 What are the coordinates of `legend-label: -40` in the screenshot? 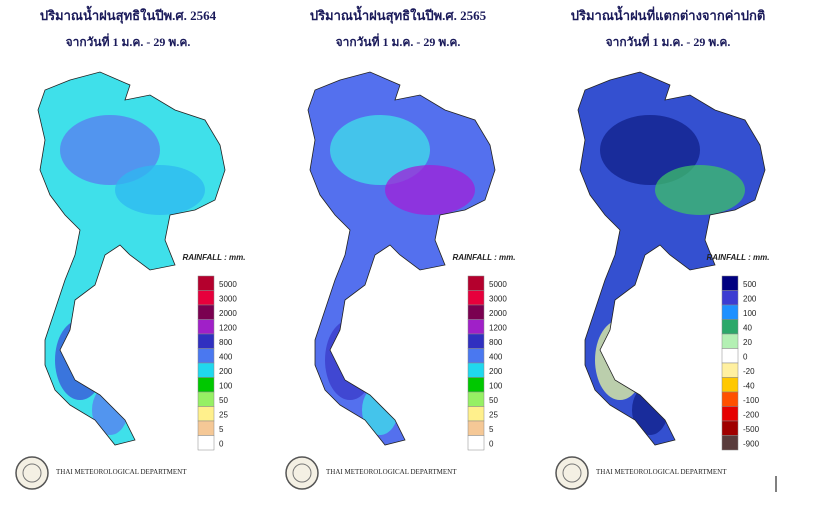 It's located at (749, 386).